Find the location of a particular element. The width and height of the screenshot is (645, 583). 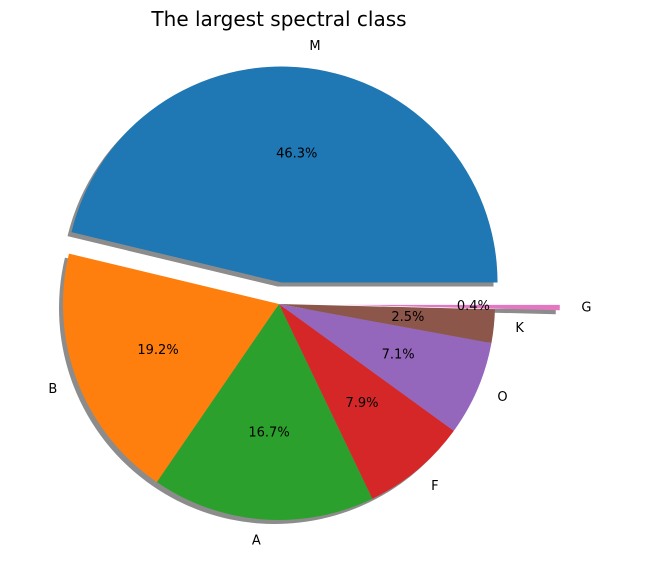

pie-slice-a is located at coordinates (264, 412).